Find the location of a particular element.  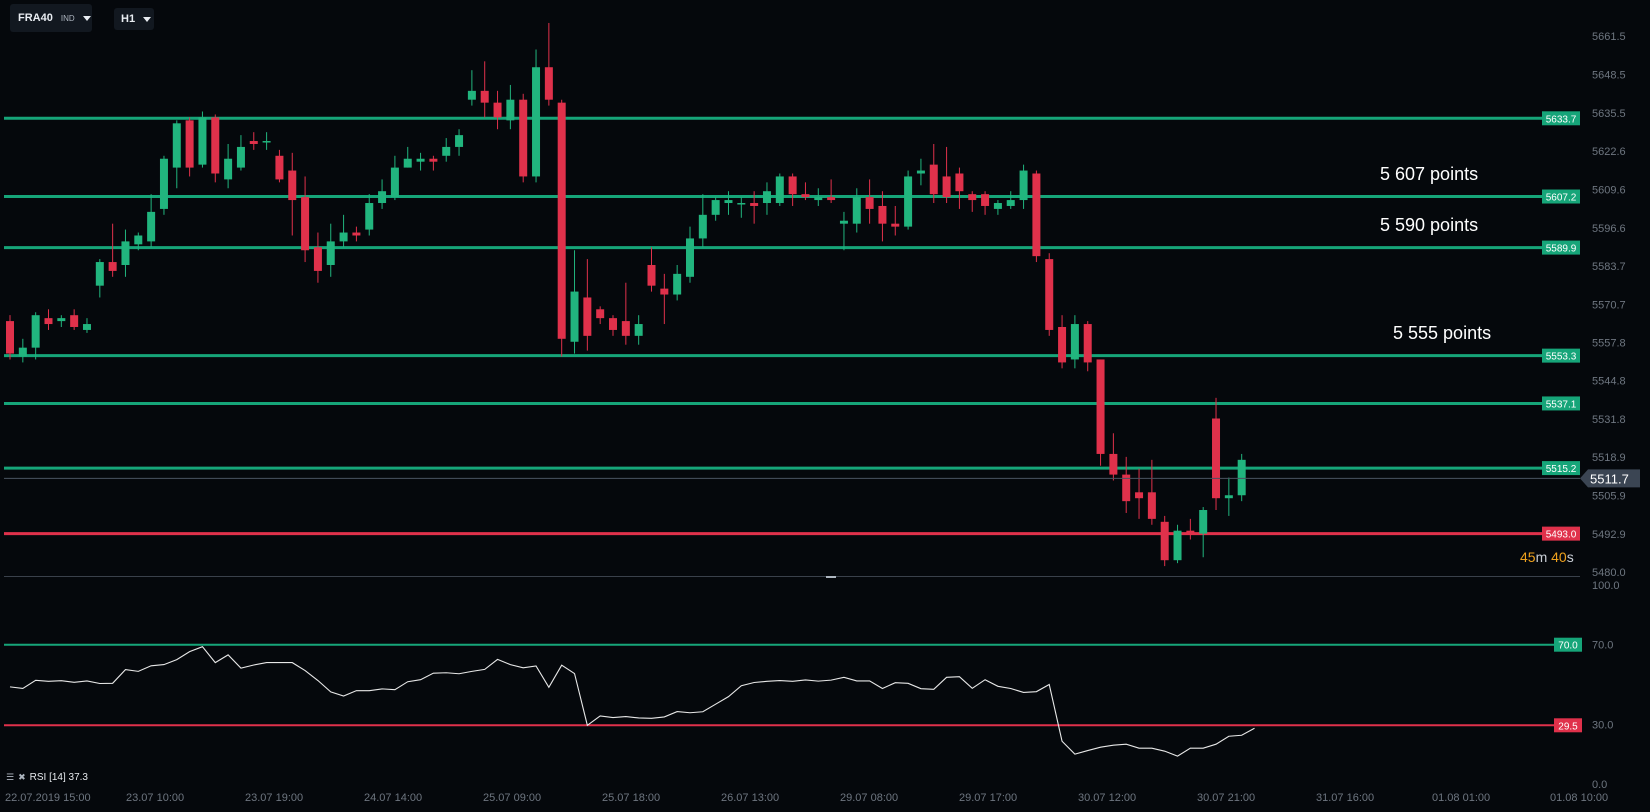

price-axis-tick: 5596.6 is located at coordinates (1609, 229).